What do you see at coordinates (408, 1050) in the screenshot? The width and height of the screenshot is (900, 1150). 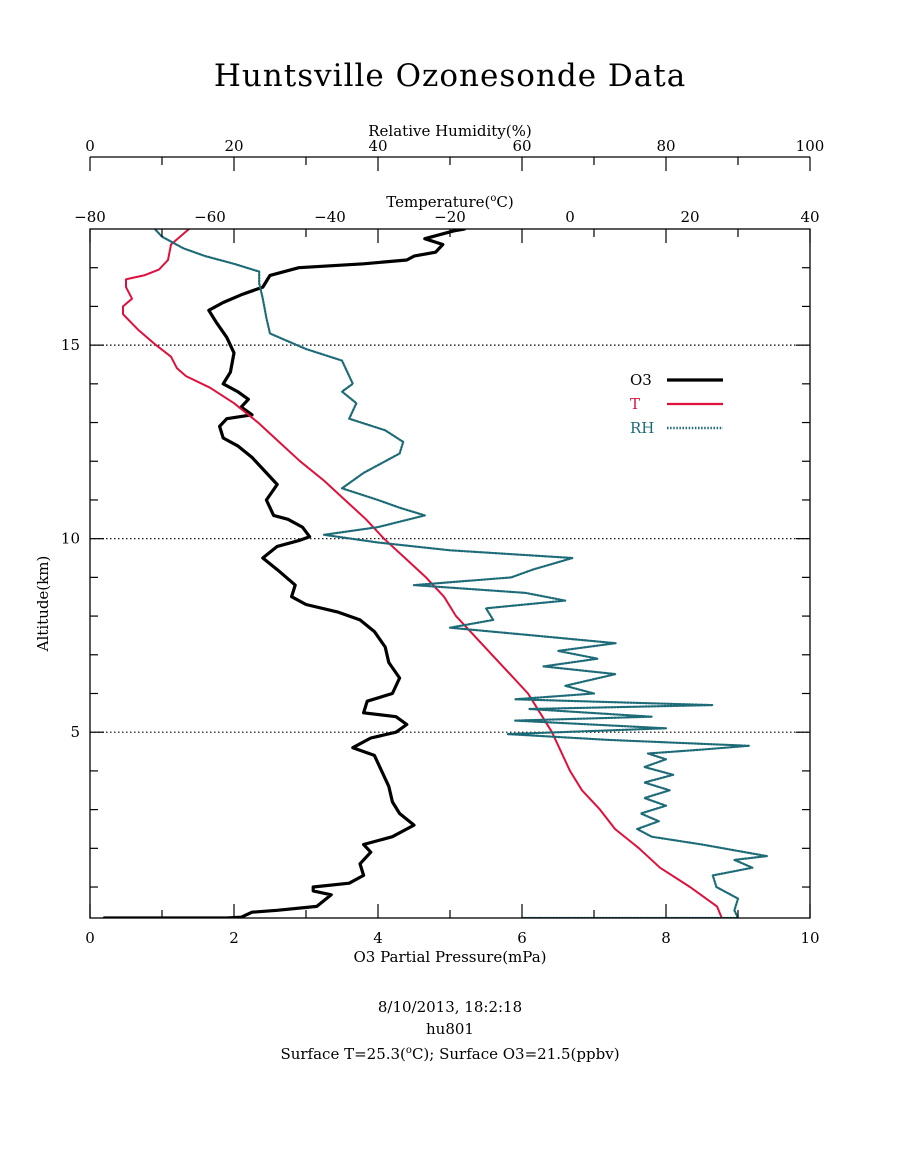 I see `footer-degree-sup: o` at bounding box center [408, 1050].